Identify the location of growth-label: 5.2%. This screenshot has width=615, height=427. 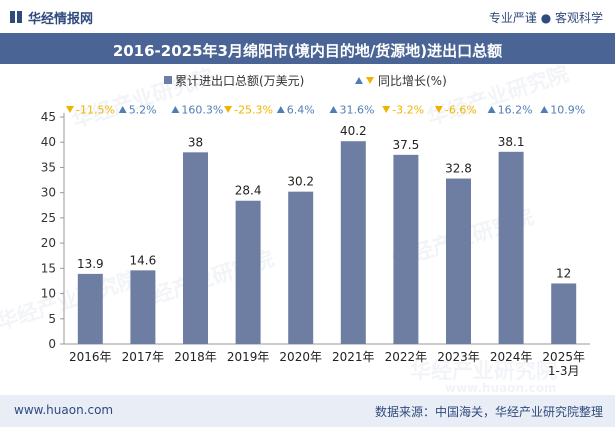
(143, 110).